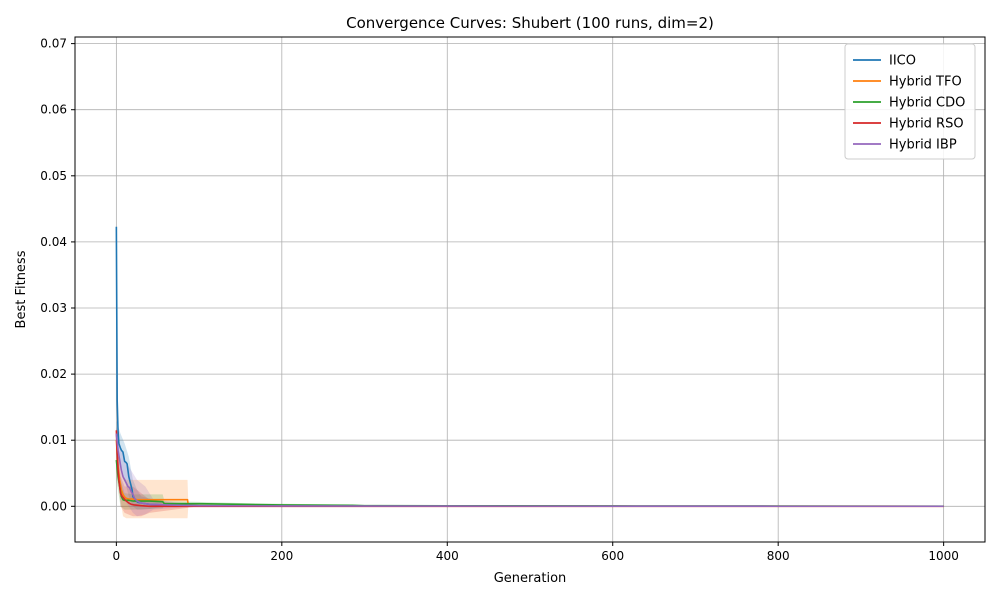  What do you see at coordinates (53, 308) in the screenshot?
I see `y-tick-label: 0.03` at bounding box center [53, 308].